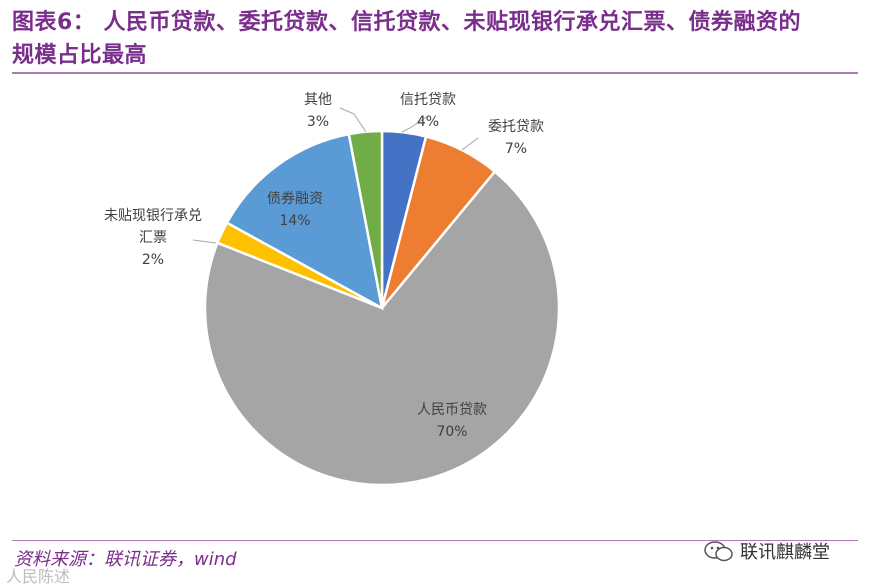  I want to click on data-label-4: 债券融资 14%, so click(295, 210).